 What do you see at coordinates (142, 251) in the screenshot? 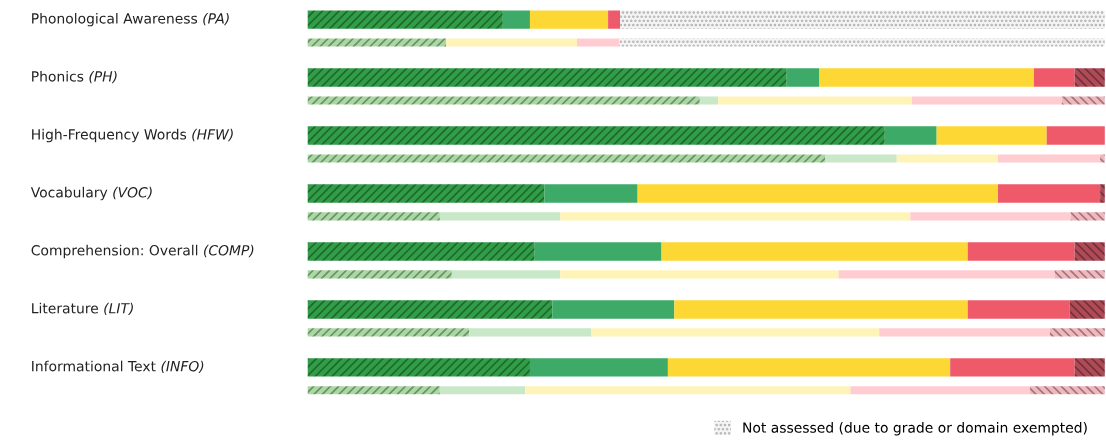
I see `y-tick-label: Comprehension: Overall (COMP)` at bounding box center [142, 251].